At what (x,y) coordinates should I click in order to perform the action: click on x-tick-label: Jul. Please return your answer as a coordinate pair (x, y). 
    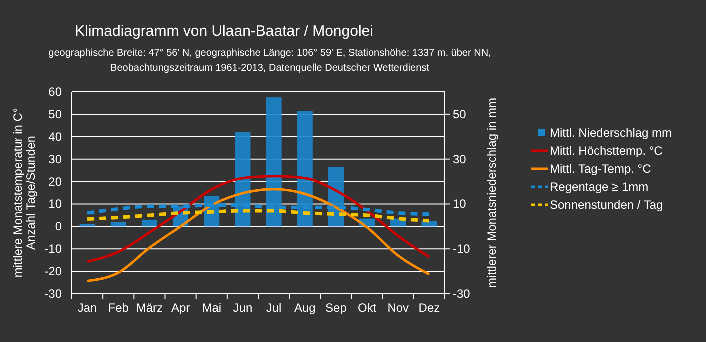
    Looking at the image, I should click on (274, 308).